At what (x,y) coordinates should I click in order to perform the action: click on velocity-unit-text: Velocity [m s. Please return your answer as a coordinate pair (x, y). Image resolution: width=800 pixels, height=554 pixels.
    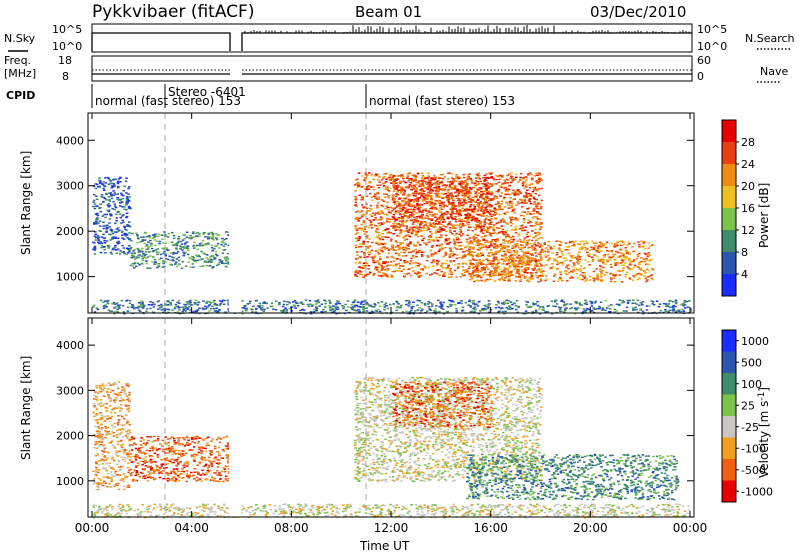
    Looking at the image, I should click on (764, 439).